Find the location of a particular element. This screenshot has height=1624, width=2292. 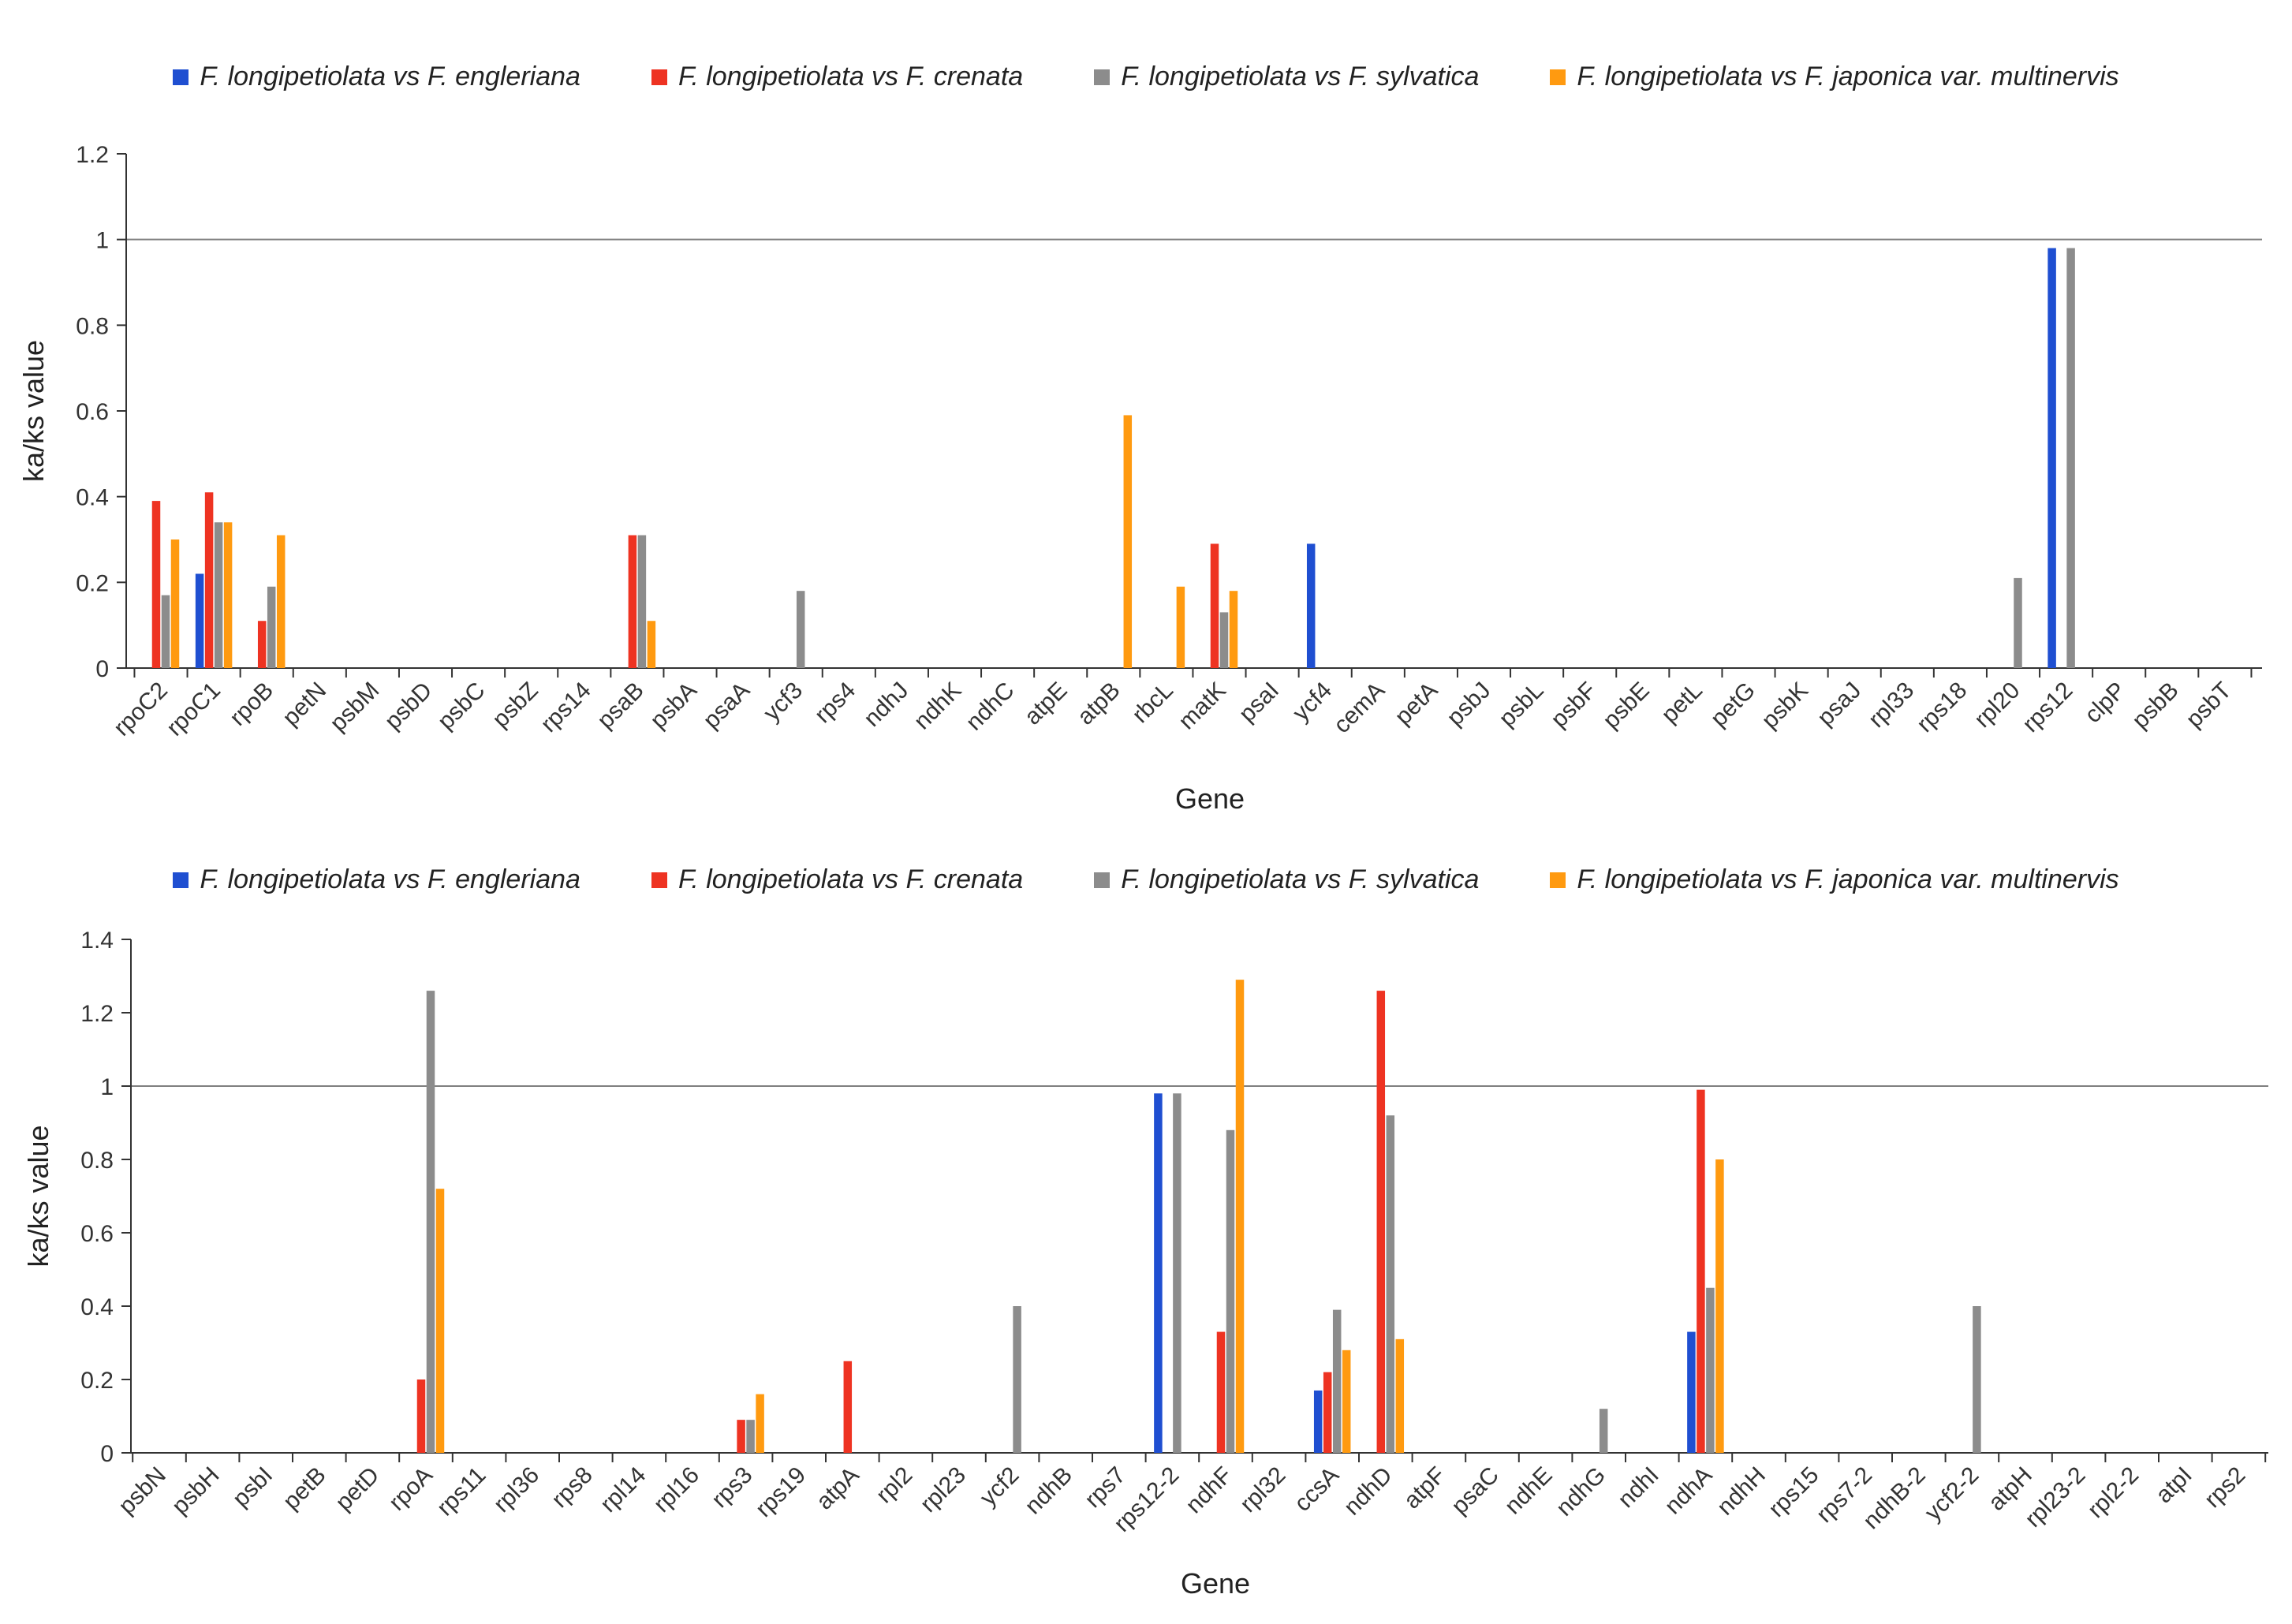

y-tick-label: 0.8 is located at coordinates (92, 326).